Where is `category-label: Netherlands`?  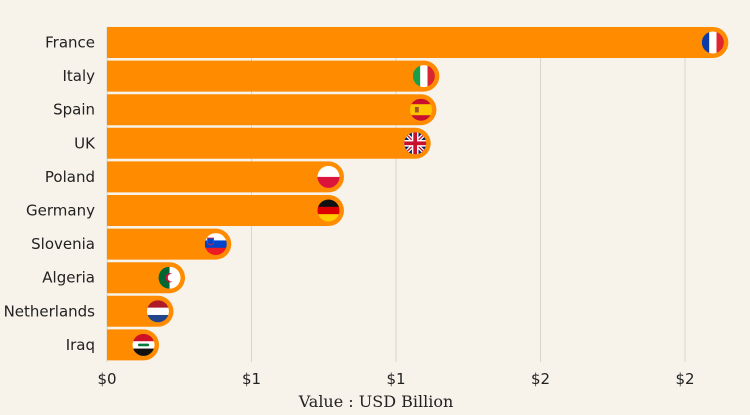
category-label: Netherlands is located at coordinates (50, 311).